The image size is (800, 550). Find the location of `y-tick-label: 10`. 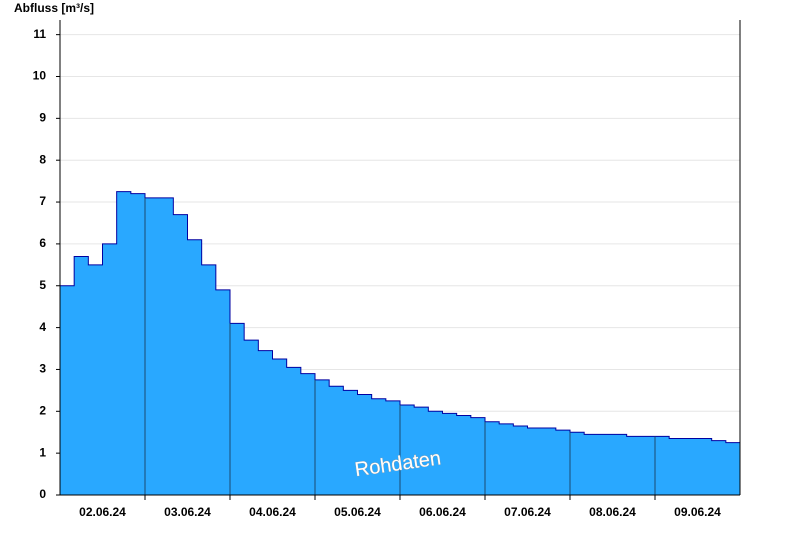

y-tick-label: 10 is located at coordinates (40, 76).